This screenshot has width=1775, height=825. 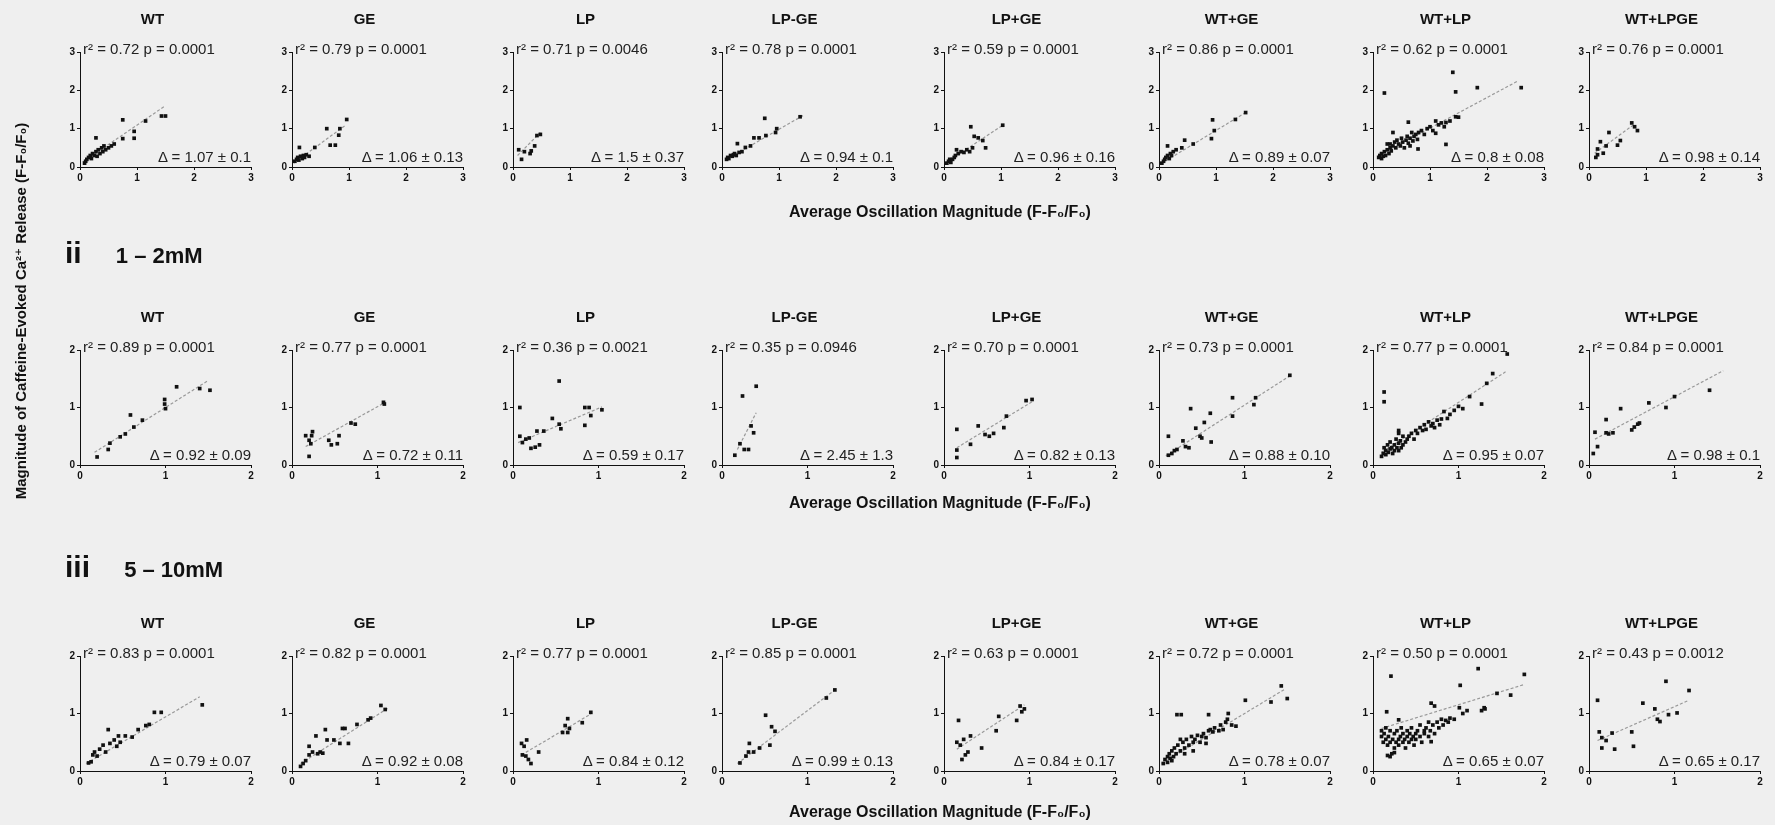 What do you see at coordinates (1064, 454) in the screenshot?
I see `annotation: Δ = 0.82 ± 0.13` at bounding box center [1064, 454].